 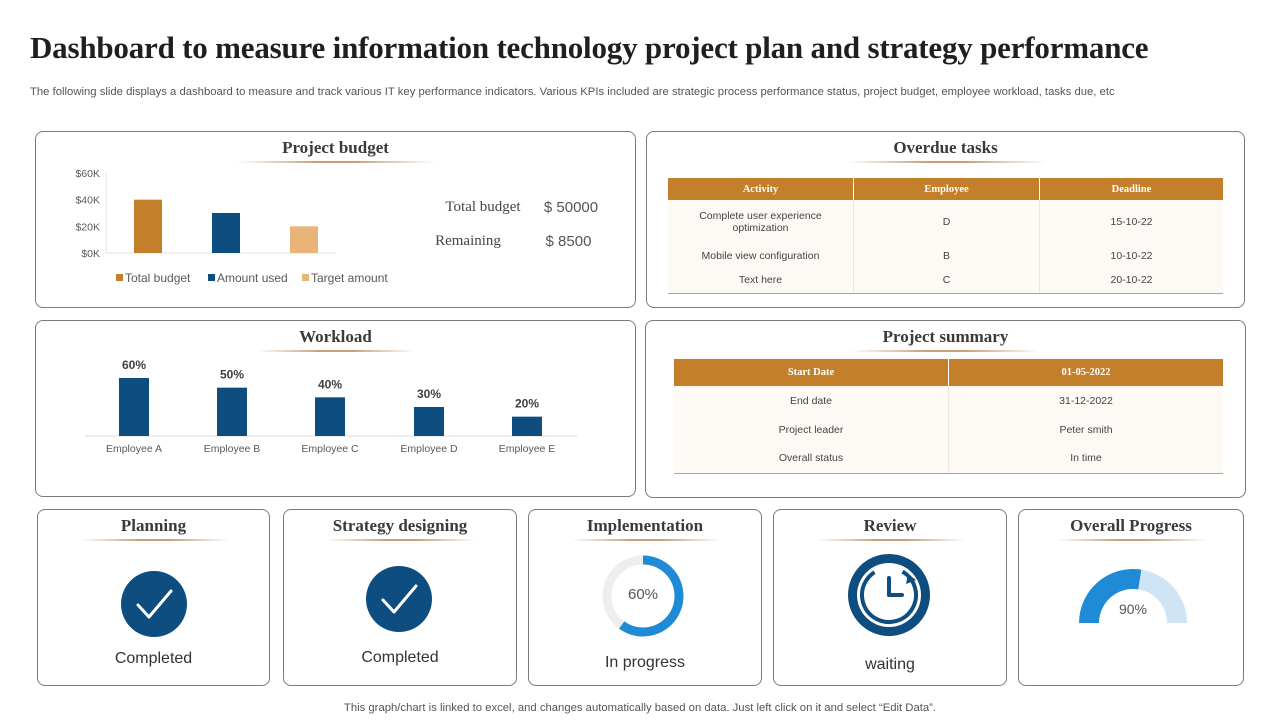 What do you see at coordinates (429, 449) in the screenshot?
I see `x-tick-label: Employee D` at bounding box center [429, 449].